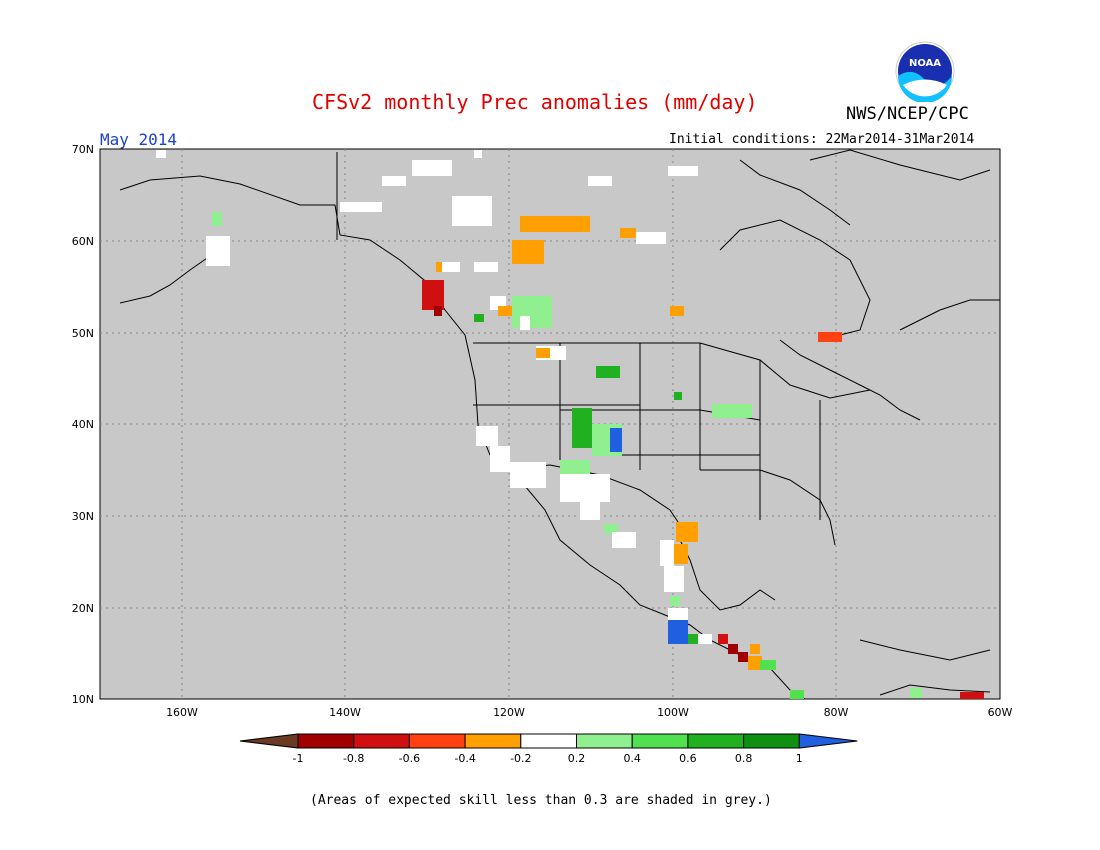 This screenshot has height=850, width=1100. I want to click on colorbar-tick-label: -0.8, so click(353, 758).